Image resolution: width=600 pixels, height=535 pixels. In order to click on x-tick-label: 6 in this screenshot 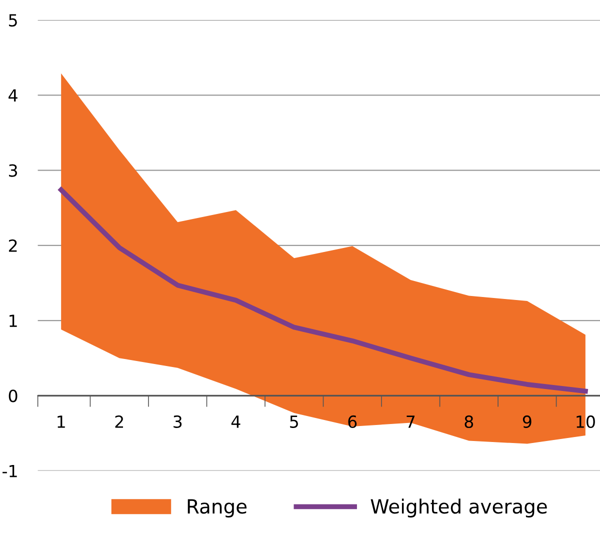, I will do `click(352, 421)`.